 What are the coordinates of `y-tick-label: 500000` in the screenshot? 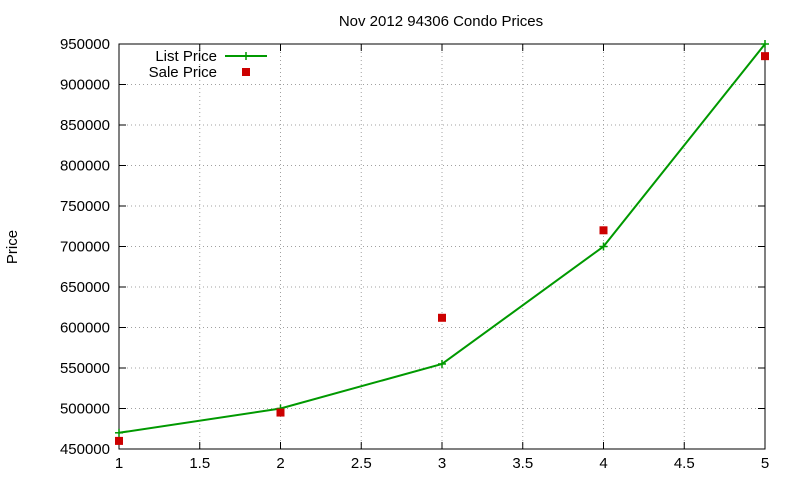 It's located at (85, 409).